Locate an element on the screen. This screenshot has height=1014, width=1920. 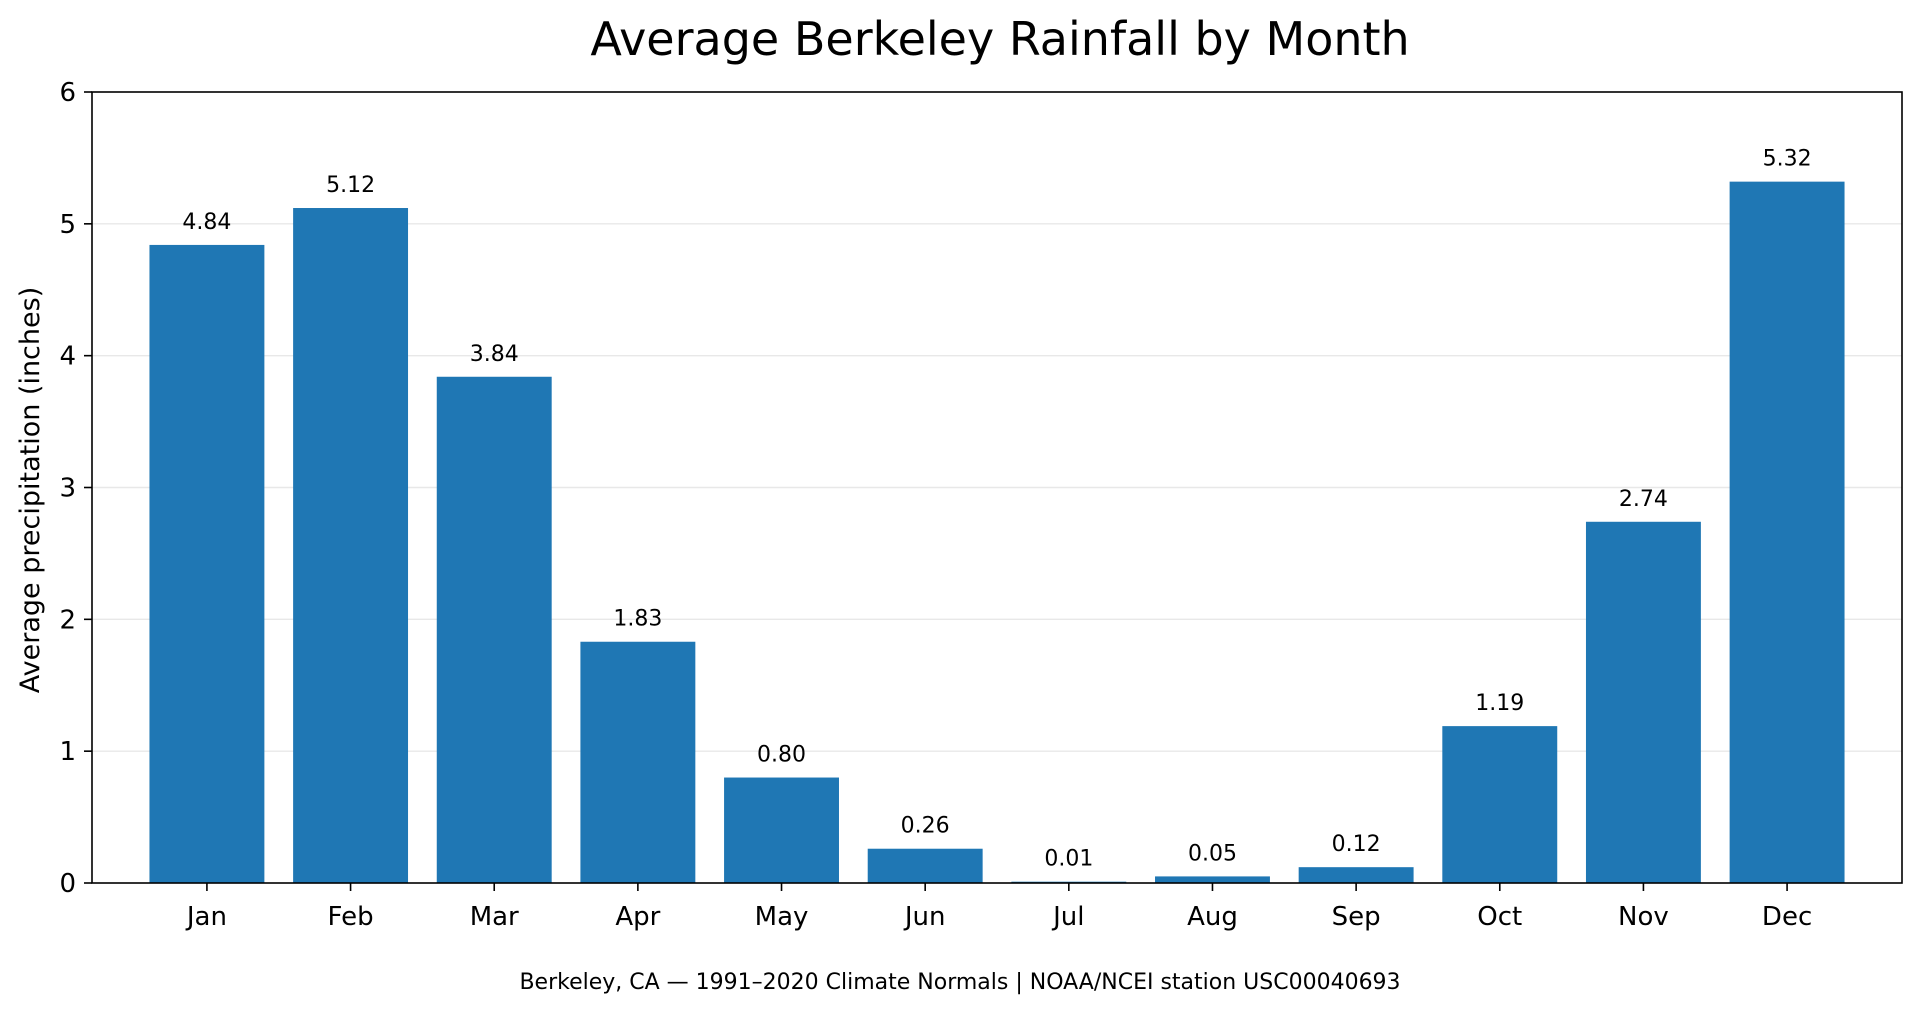
value-label-oct: 1.19 is located at coordinates (1499, 703).